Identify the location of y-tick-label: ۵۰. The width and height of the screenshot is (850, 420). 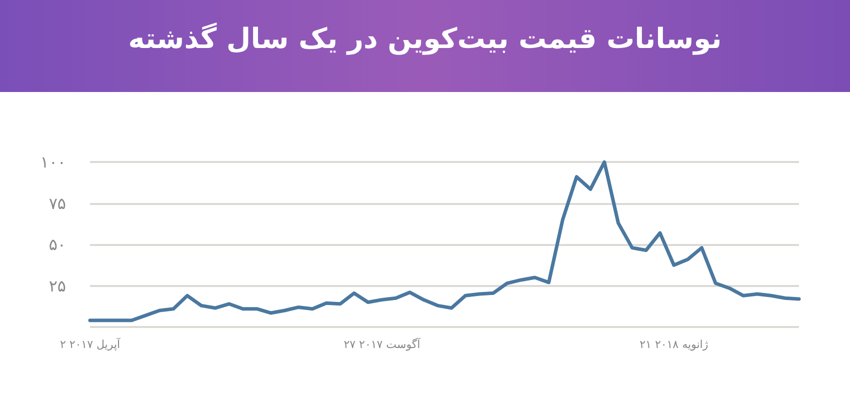
(57, 244).